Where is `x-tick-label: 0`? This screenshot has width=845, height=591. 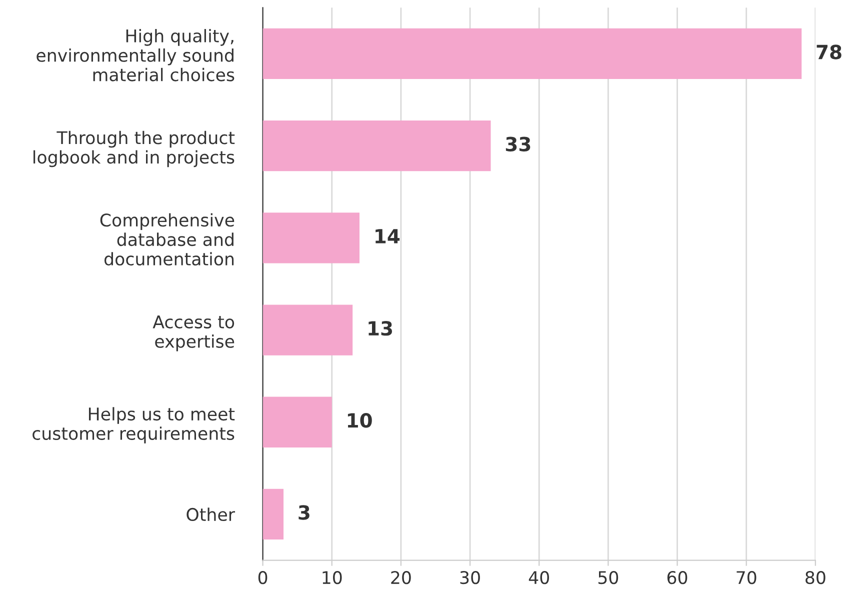
x-tick-label: 0 is located at coordinates (263, 577).